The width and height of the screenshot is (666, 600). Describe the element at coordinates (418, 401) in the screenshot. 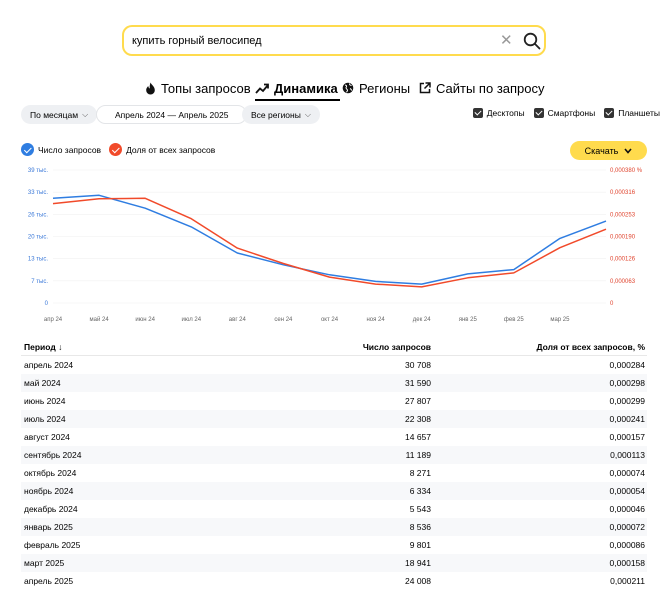

I see `cell-count: 27 807` at that location.